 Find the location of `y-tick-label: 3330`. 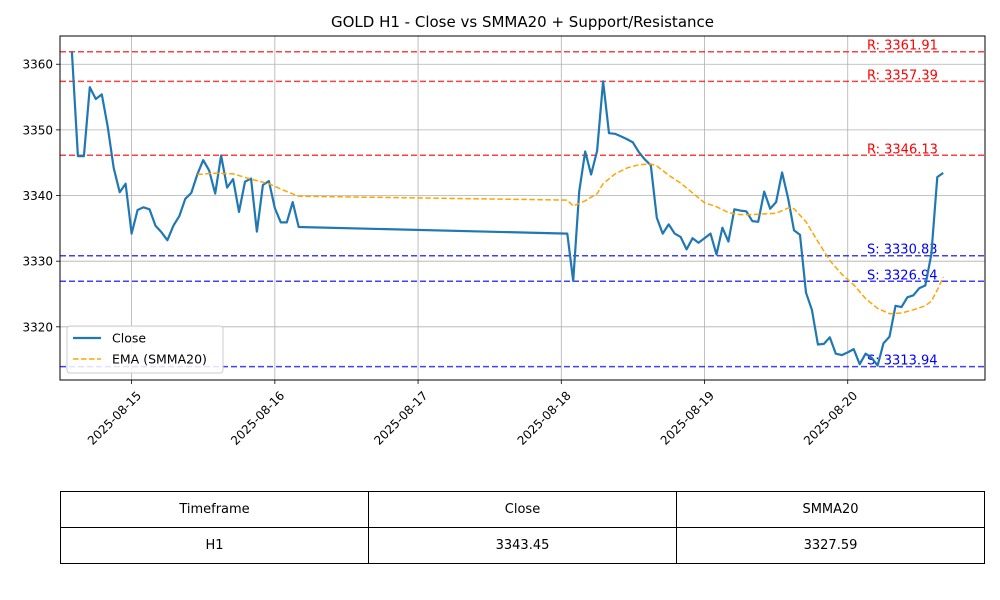

y-tick-label: 3330 is located at coordinates (37, 262).